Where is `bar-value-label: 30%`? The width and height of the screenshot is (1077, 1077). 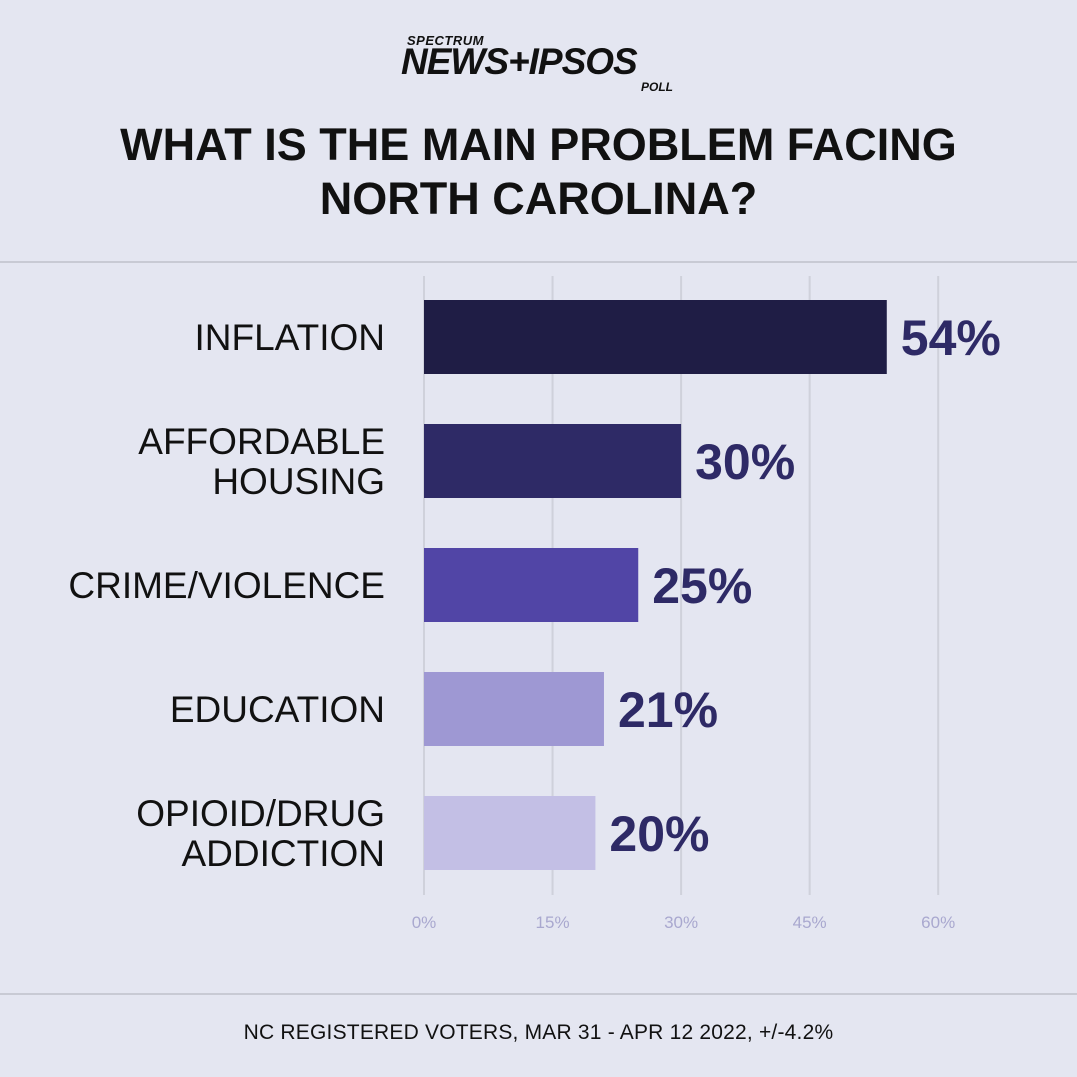
bar-value-label: 30% is located at coordinates (745, 462).